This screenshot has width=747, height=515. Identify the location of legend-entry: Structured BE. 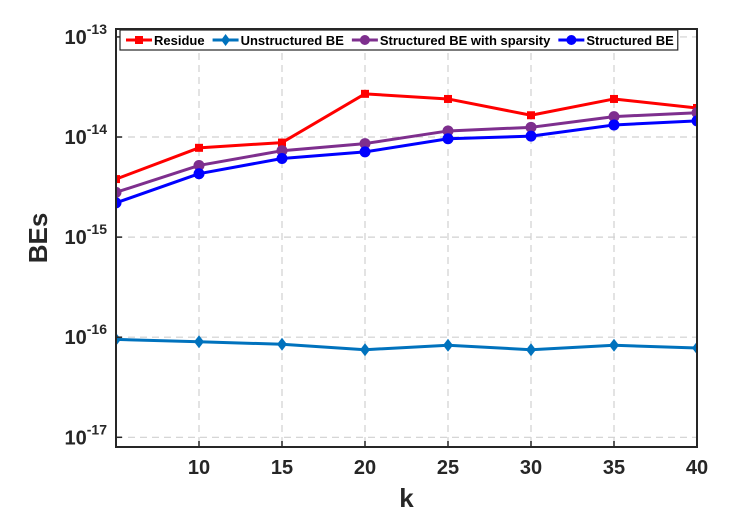
(616, 40).